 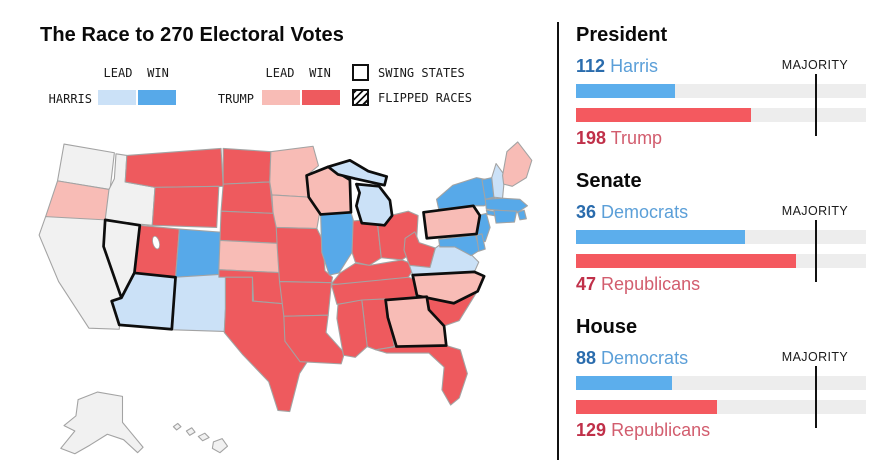 What do you see at coordinates (421, 73) in the screenshot?
I see `swing-states-label: SWING STATES` at bounding box center [421, 73].